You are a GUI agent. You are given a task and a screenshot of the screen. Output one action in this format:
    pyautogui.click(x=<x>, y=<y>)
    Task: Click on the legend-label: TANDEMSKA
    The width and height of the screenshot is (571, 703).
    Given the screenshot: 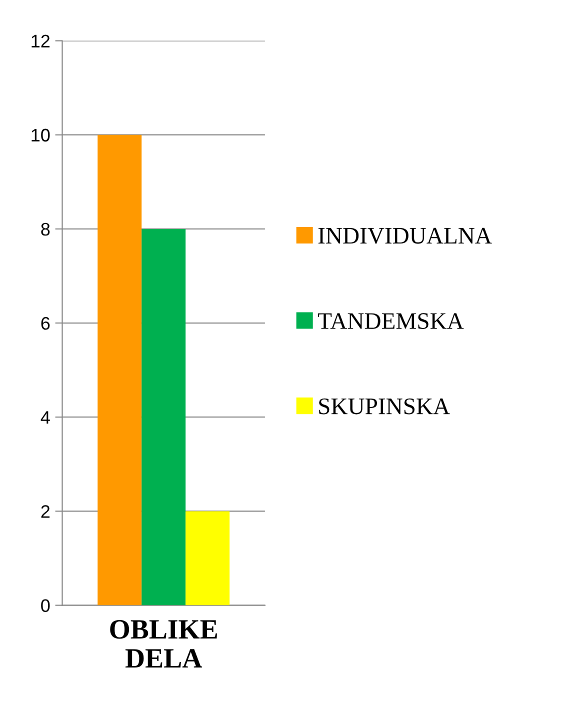 What is the action you would take?
    pyautogui.click(x=391, y=321)
    